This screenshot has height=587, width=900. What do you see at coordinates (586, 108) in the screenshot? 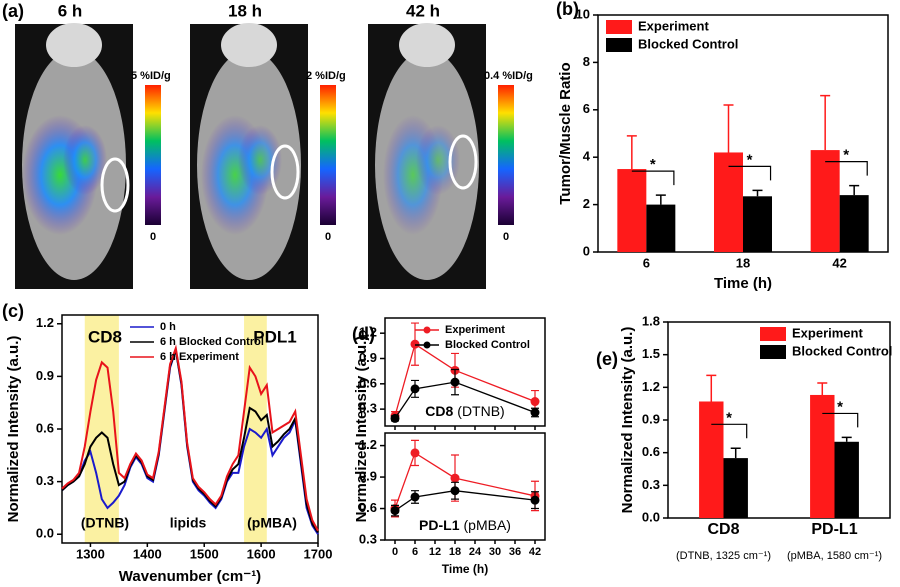
I see `y-tick-label: 6` at bounding box center [586, 108].